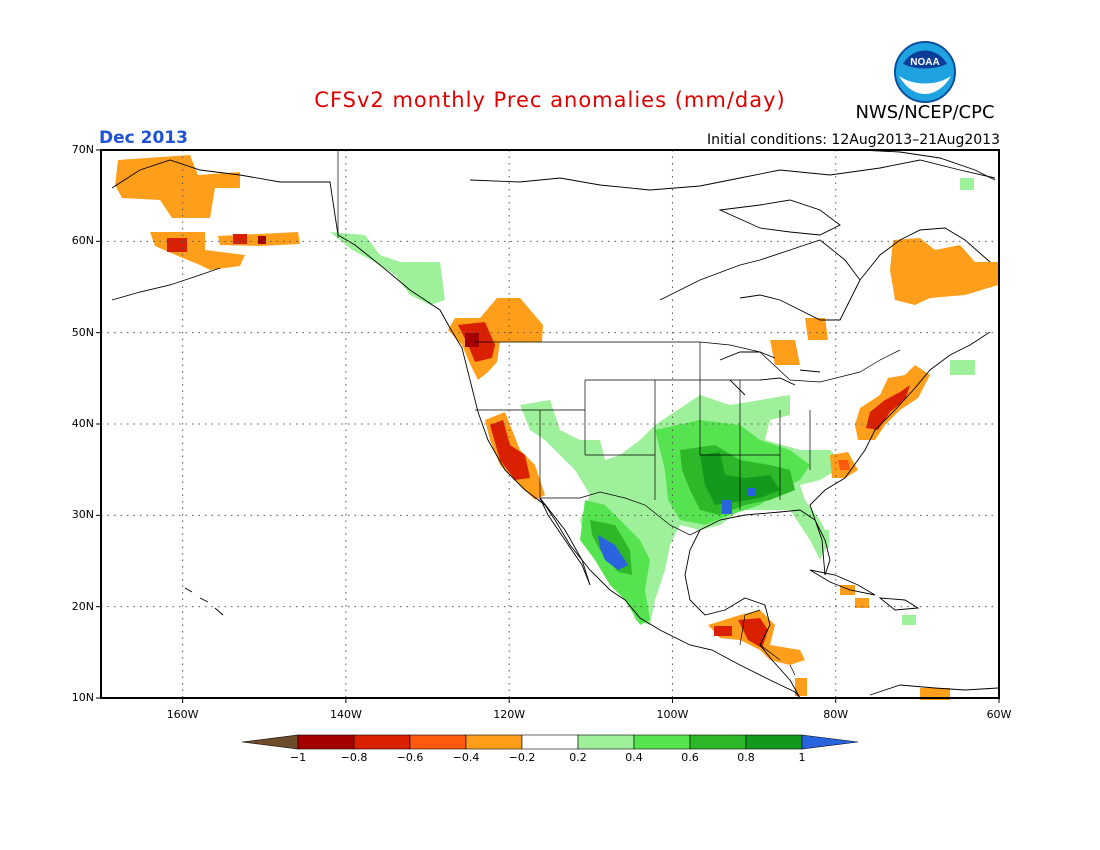  Describe the element at coordinates (298, 757) in the screenshot. I see `colorbar-label: −1` at that location.